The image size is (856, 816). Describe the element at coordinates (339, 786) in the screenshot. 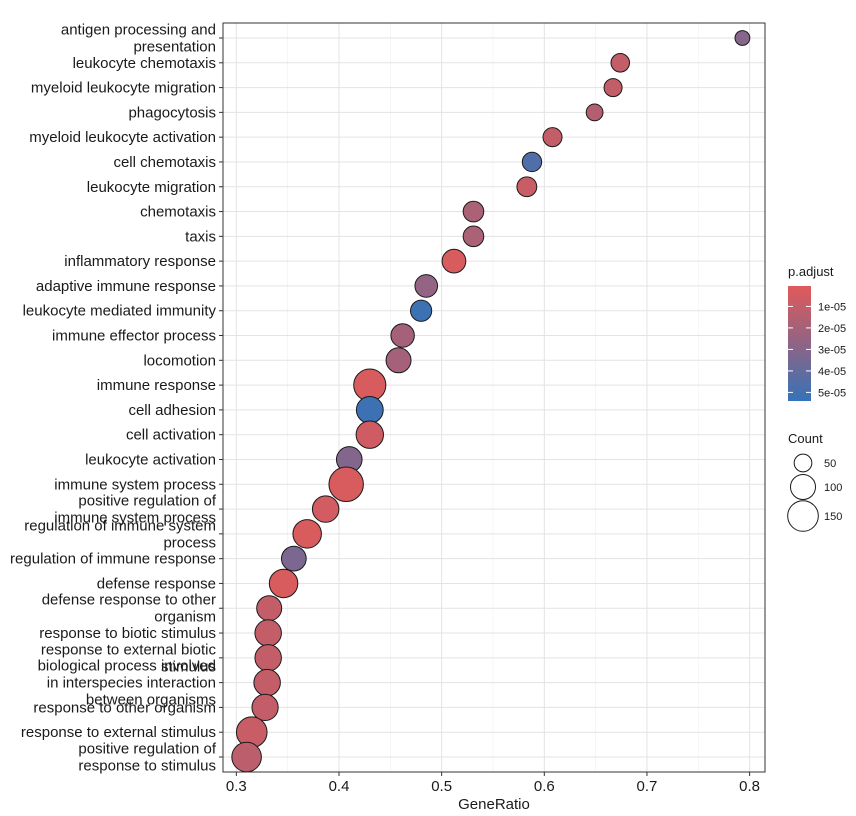

I see `x-tick-label: 0.4` at that location.